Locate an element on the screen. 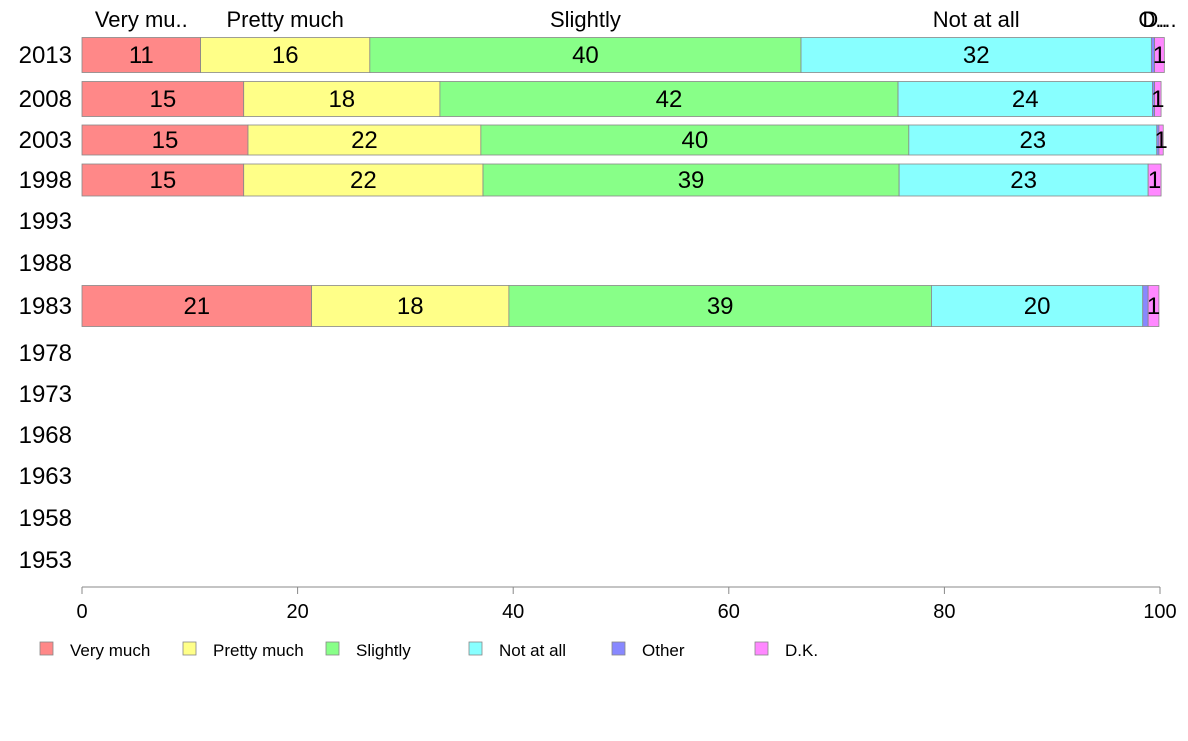 The width and height of the screenshot is (1188, 741). year-label-2008: 2008 is located at coordinates (45, 99).